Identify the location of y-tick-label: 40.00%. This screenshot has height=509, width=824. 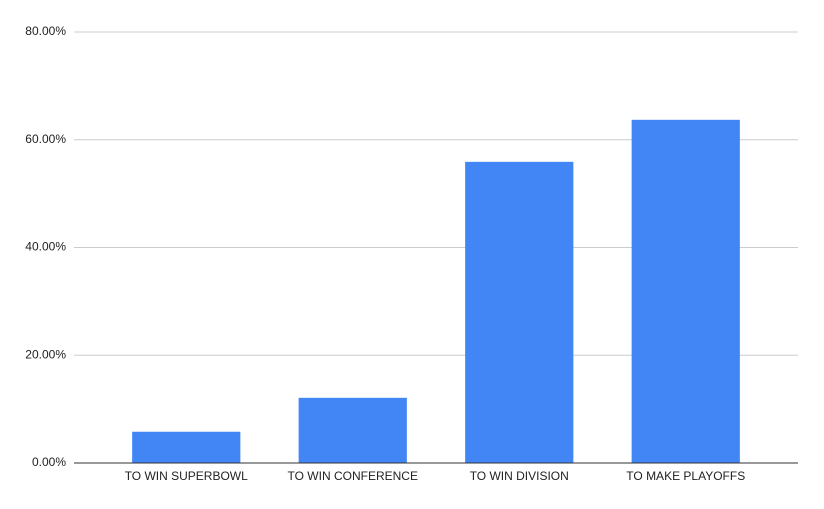
(45, 247).